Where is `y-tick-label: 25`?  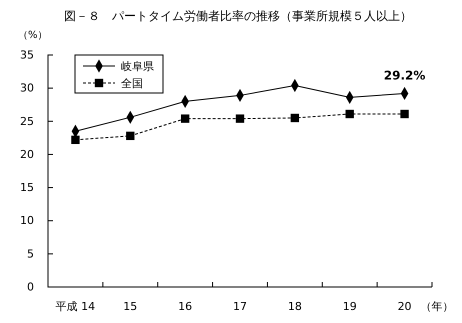 y-tick-label: 25 is located at coordinates (27, 121).